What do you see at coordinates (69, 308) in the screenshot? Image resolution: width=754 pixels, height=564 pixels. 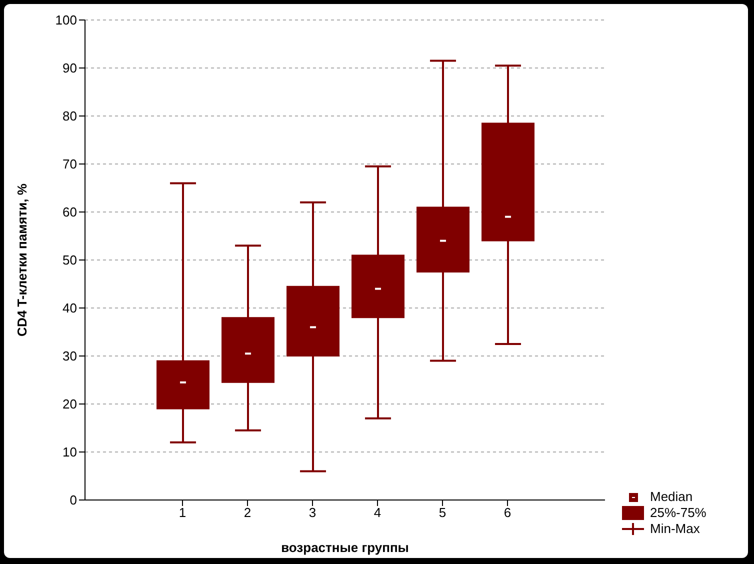 I see `y-tick-label: 40` at bounding box center [69, 308].